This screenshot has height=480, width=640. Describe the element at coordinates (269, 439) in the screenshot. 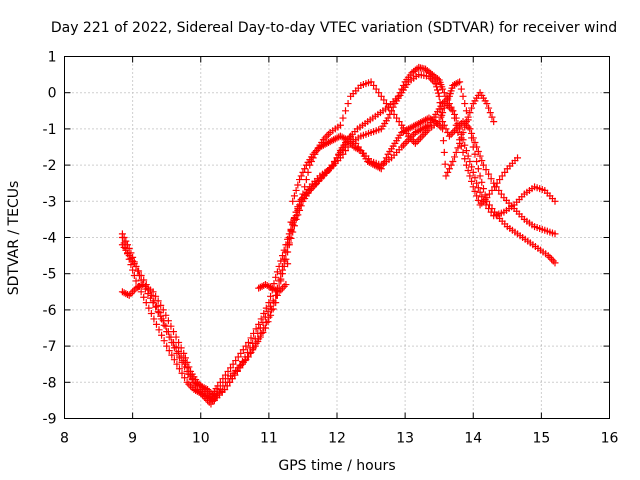

I see `x-tick-label: 11` at that location.